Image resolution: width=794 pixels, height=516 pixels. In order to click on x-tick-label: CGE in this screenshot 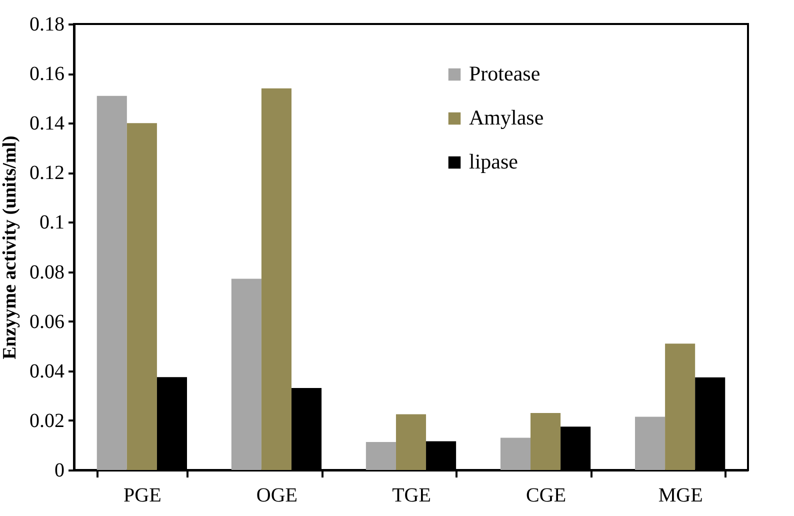, I will do `click(546, 495)`.